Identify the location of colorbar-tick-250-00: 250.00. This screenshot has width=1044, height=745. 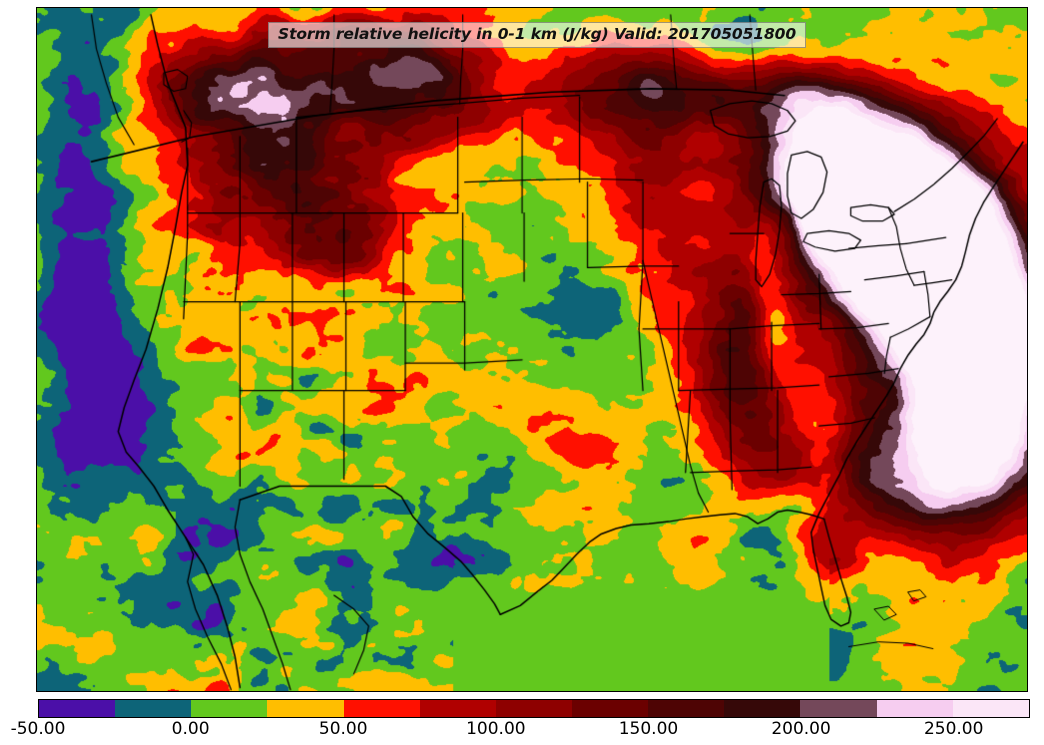
(953, 729).